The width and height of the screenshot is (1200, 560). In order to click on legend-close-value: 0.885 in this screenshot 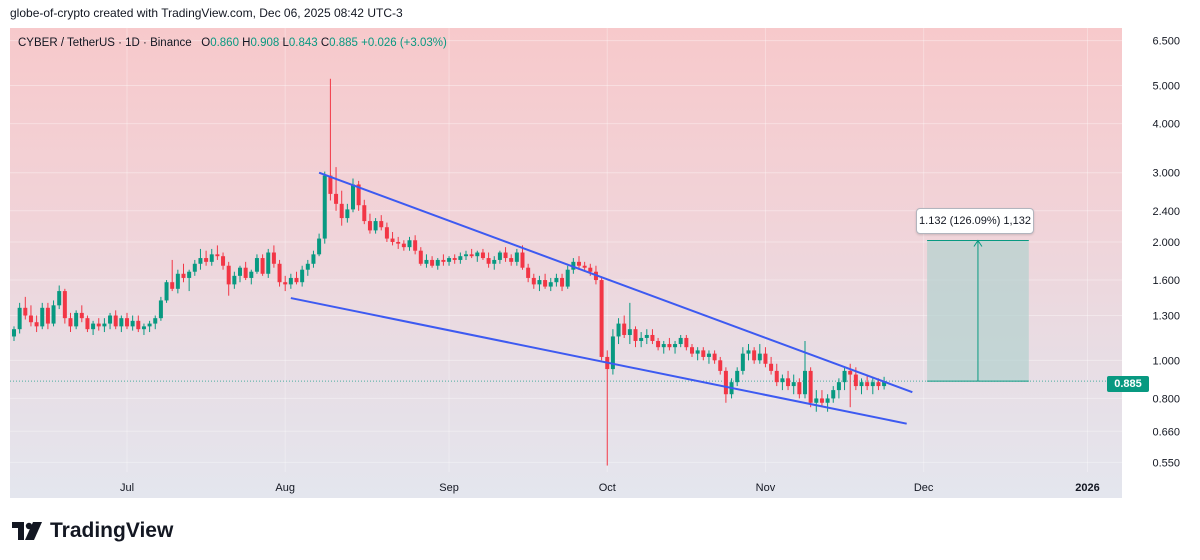, I will do `click(343, 43)`.